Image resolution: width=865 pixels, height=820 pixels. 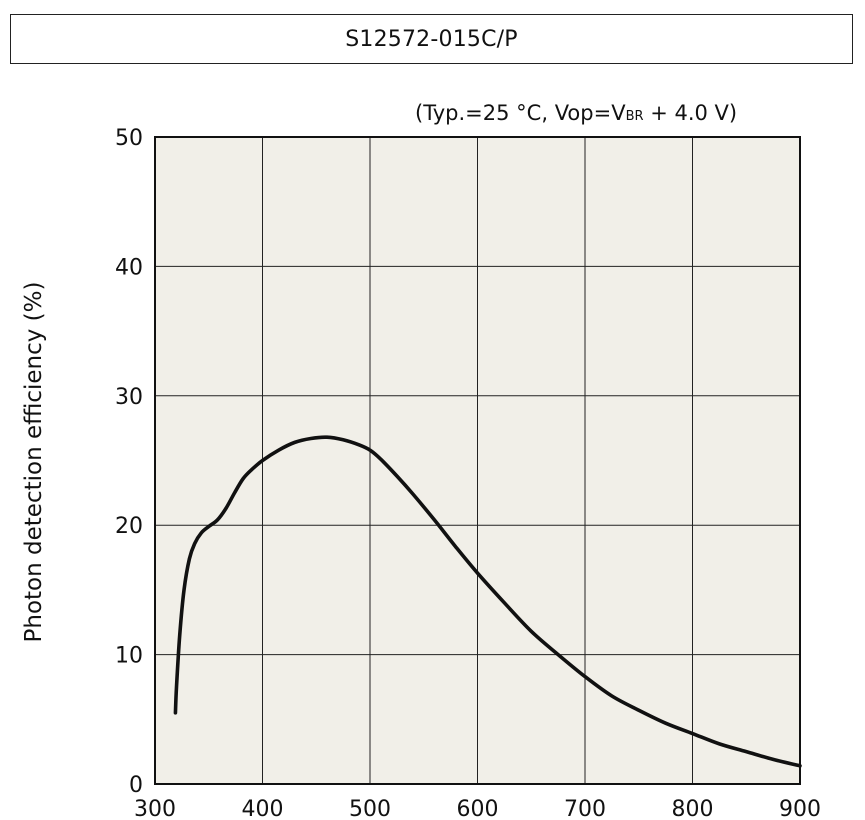 I want to click on x-tick-label: 800, so click(x=693, y=808).